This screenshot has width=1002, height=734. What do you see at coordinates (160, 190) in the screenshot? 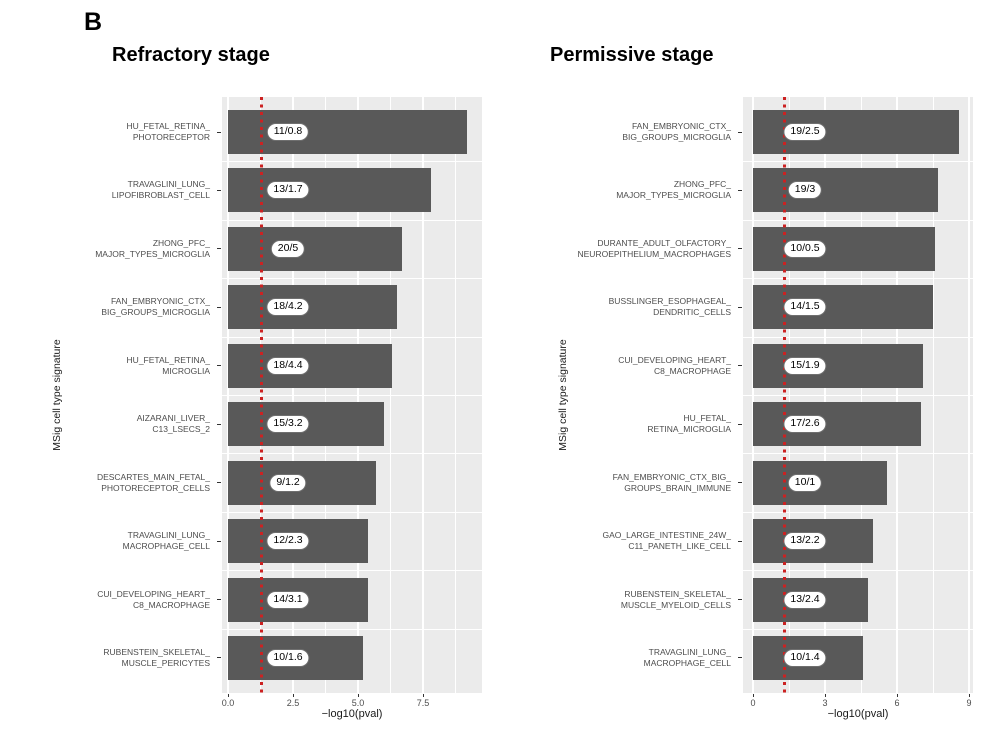
I see `y-axis-label: TRAVAGLINI_LUNG_ LIPOFIBROBLAST_CELL` at bounding box center [160, 190].